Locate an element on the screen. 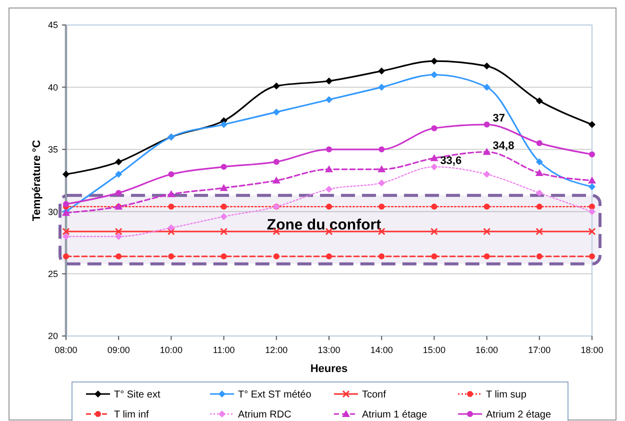 The height and width of the screenshot is (421, 625). y-tick-label: 45 is located at coordinates (53, 25).